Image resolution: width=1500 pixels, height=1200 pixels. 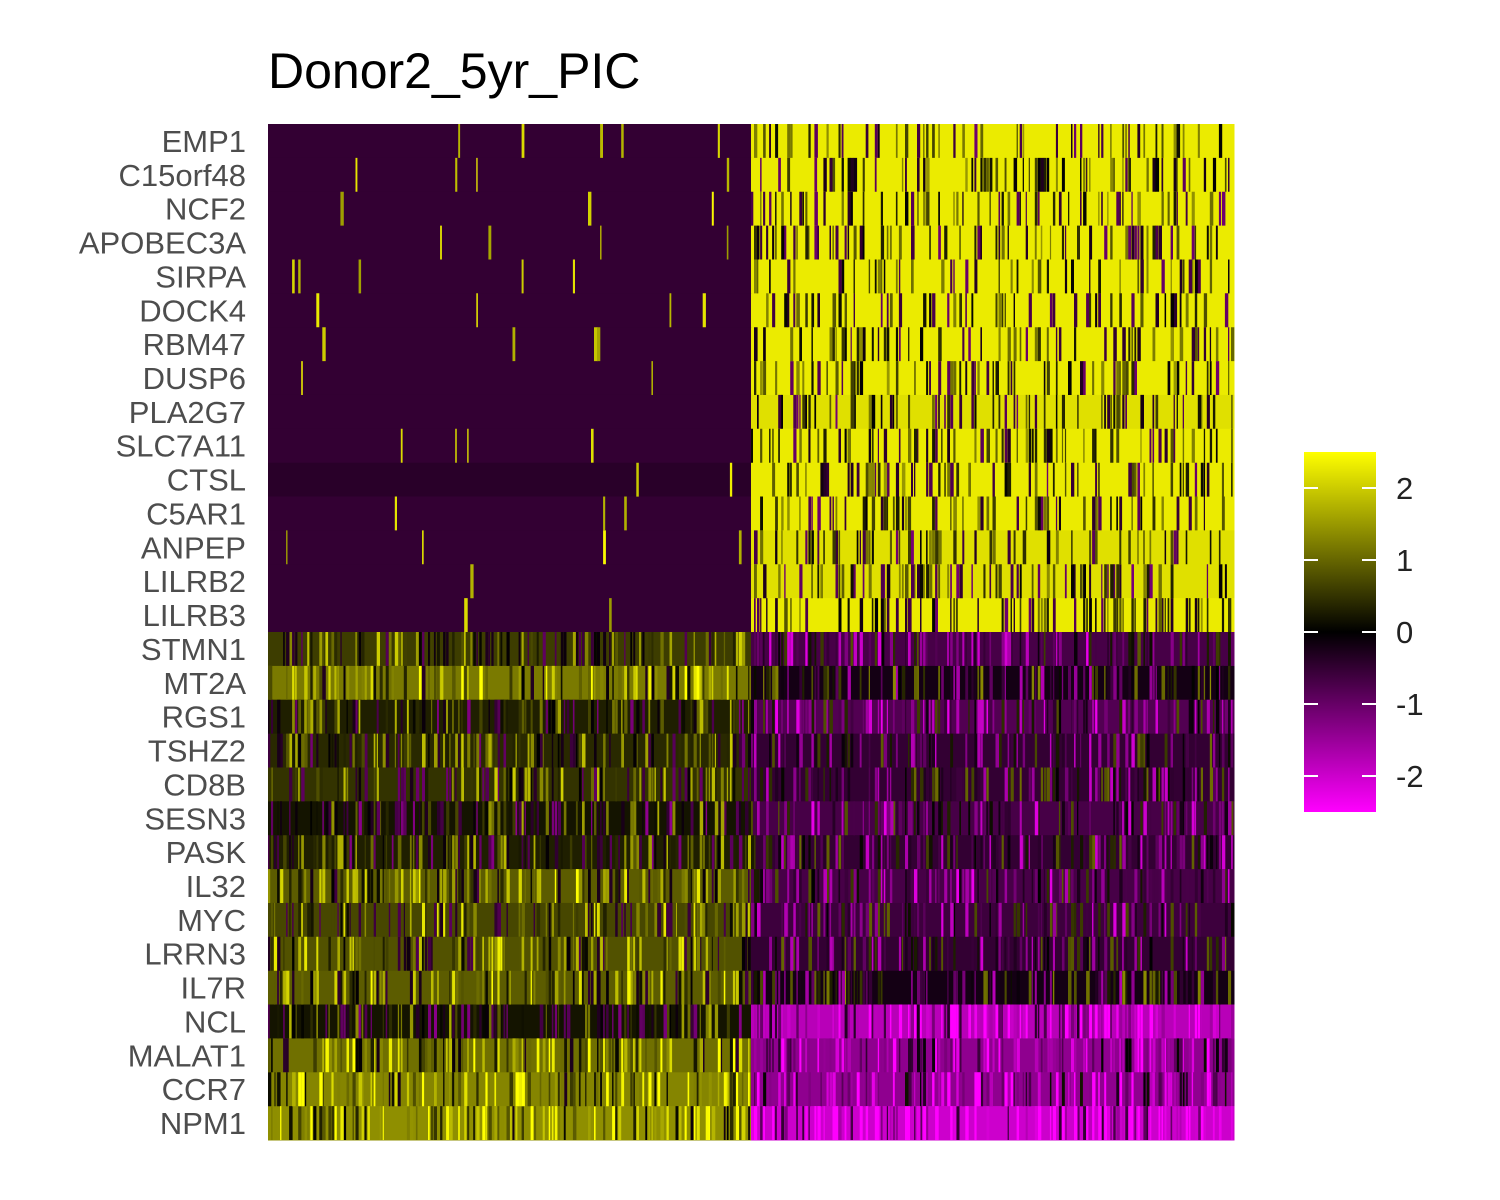 I want to click on heatmap-cell-ncf2-group1, so click(x=510, y=209).